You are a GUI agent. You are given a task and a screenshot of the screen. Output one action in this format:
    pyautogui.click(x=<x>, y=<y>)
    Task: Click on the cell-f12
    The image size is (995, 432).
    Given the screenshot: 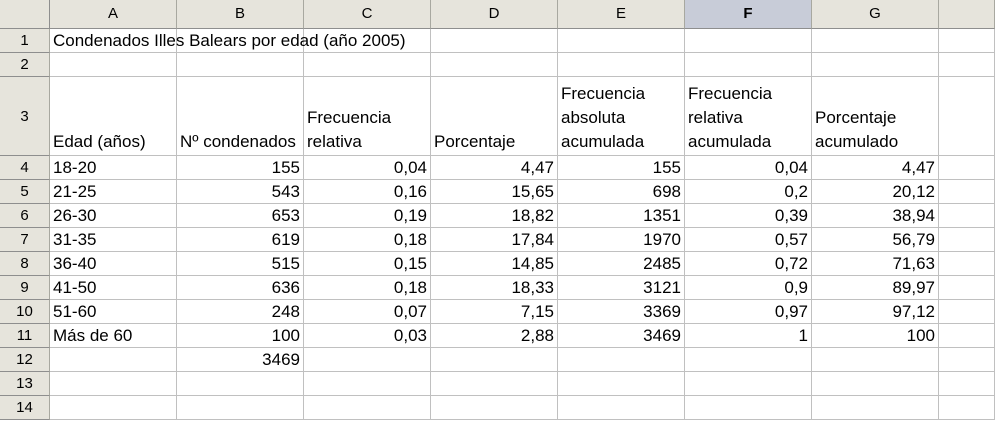 What is the action you would take?
    pyautogui.click(x=748, y=360)
    